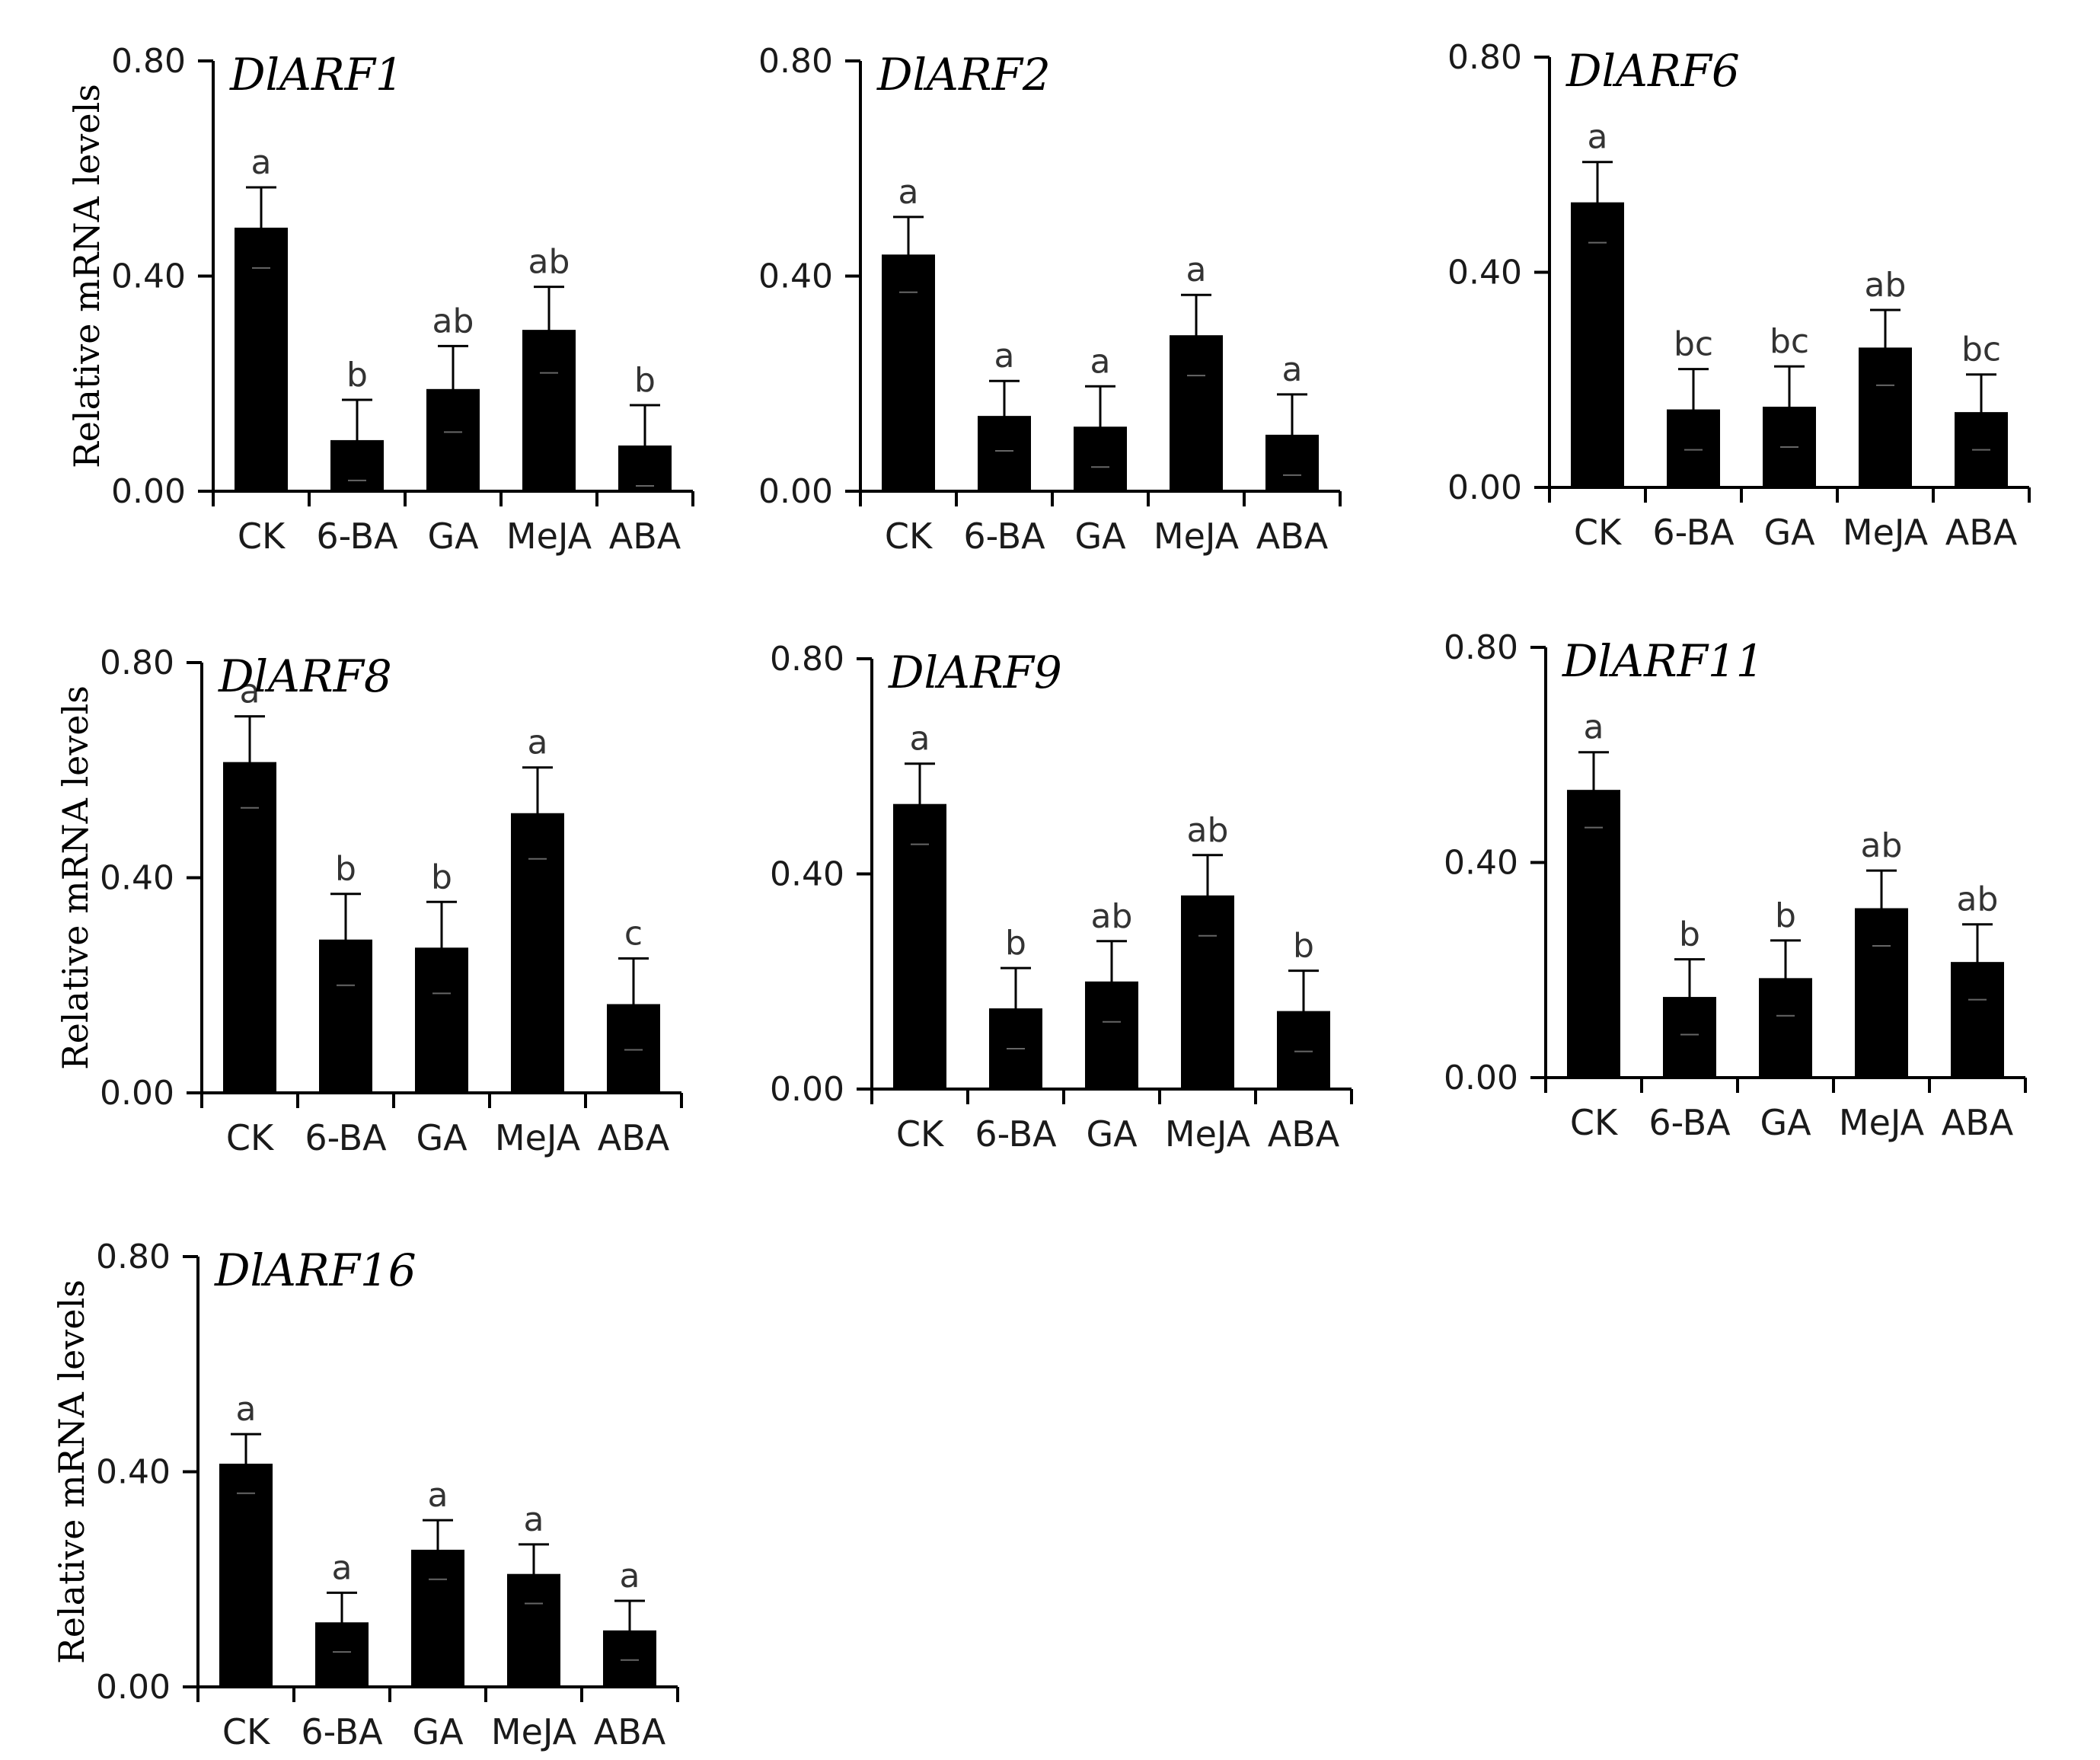  What do you see at coordinates (1663, 661) in the screenshot?
I see `chart-title: DlARF11` at bounding box center [1663, 661].